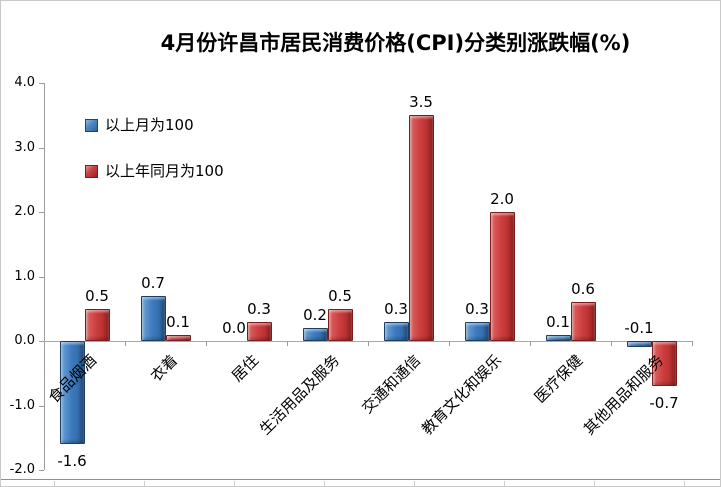 The height and width of the screenshot is (487, 721). What do you see at coordinates (259, 309) in the screenshot?
I see `data-label-series1-cat2: 0.3` at bounding box center [259, 309].